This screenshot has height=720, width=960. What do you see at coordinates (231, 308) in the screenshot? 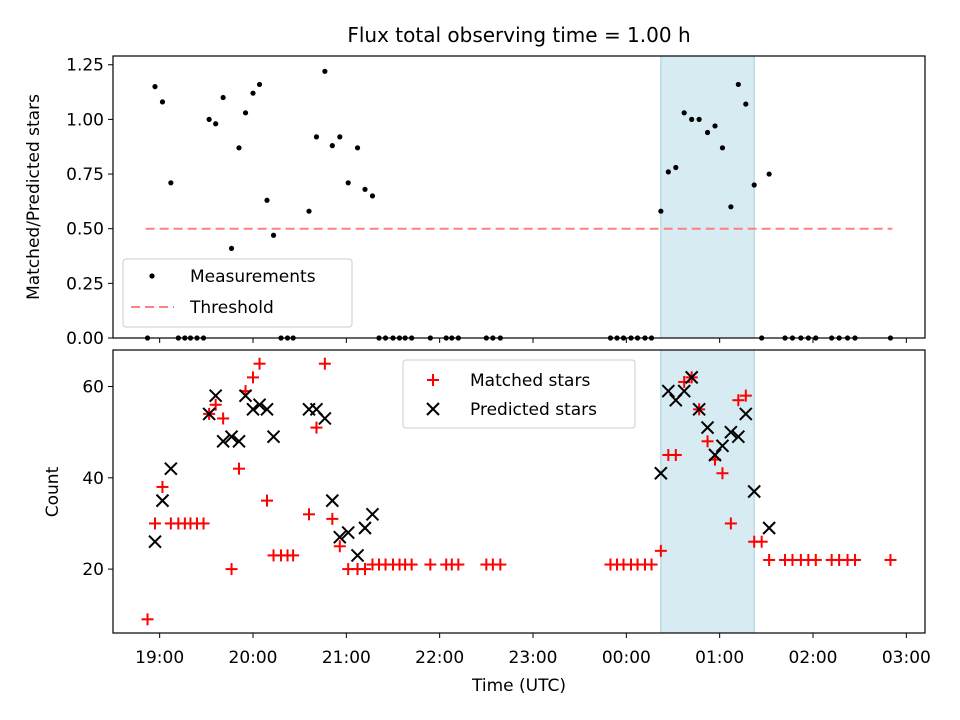
I see `legend-threshold-label: Threshold` at bounding box center [231, 308].